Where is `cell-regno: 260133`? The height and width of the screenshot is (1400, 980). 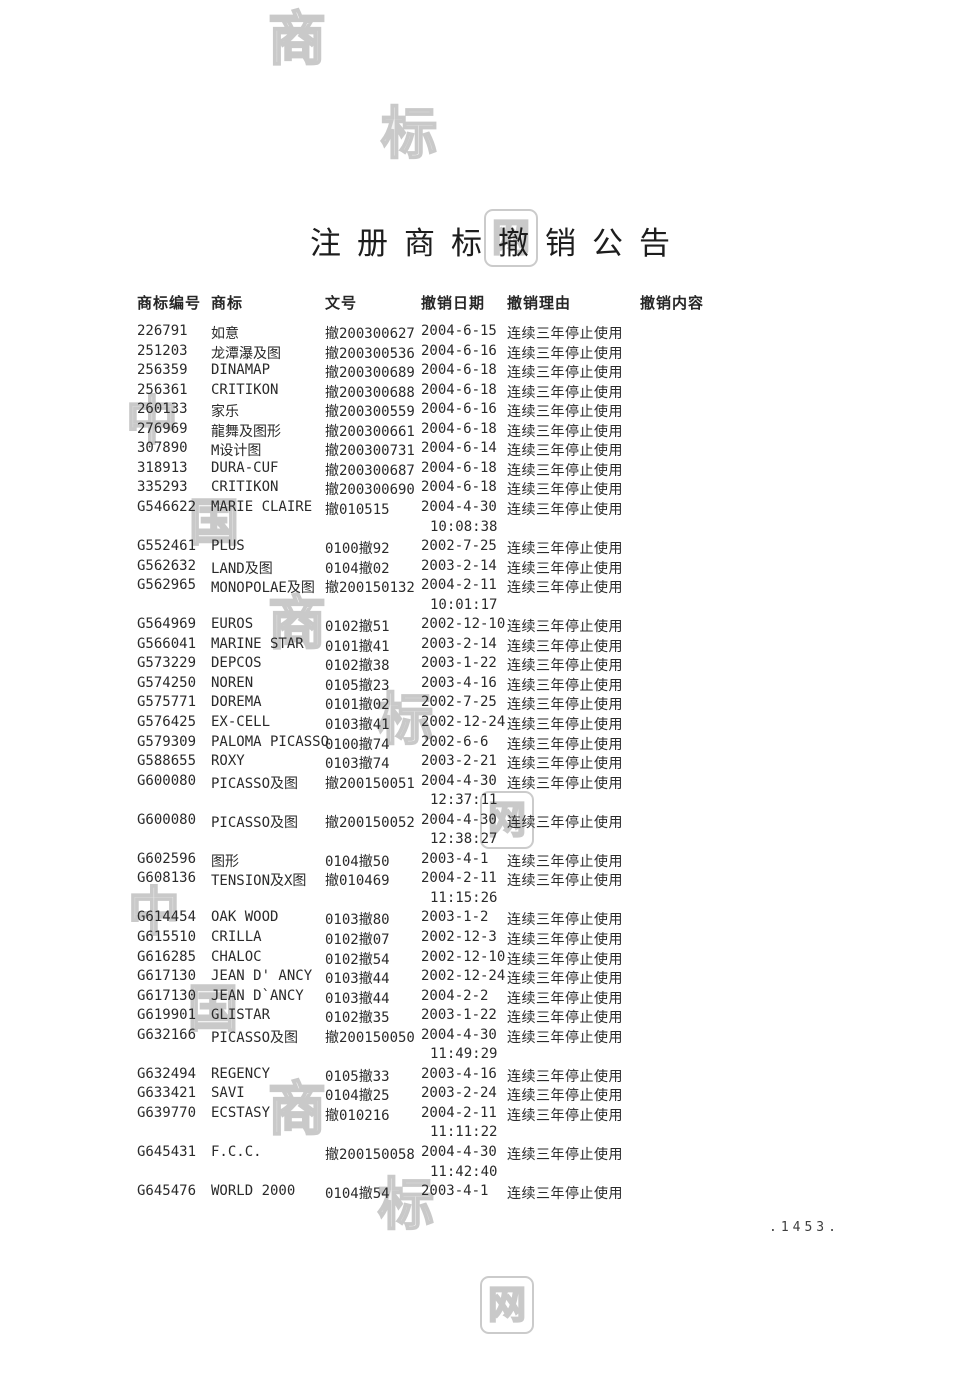 cell-regno: 260133 is located at coordinates (162, 409).